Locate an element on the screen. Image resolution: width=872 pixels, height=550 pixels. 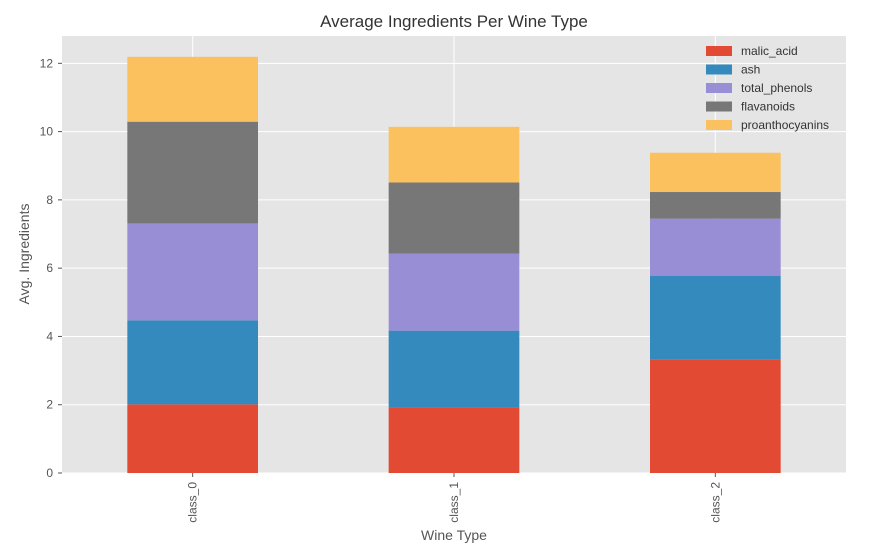
y-tick-label: 10 is located at coordinates (47, 132).